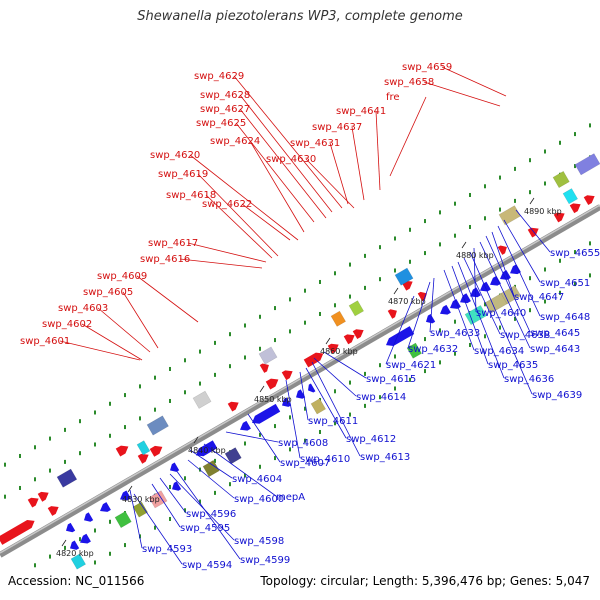  What do you see at coordinates (67, 324) in the screenshot?
I see `forward-gene-label: swp_4602` at bounding box center [67, 324].